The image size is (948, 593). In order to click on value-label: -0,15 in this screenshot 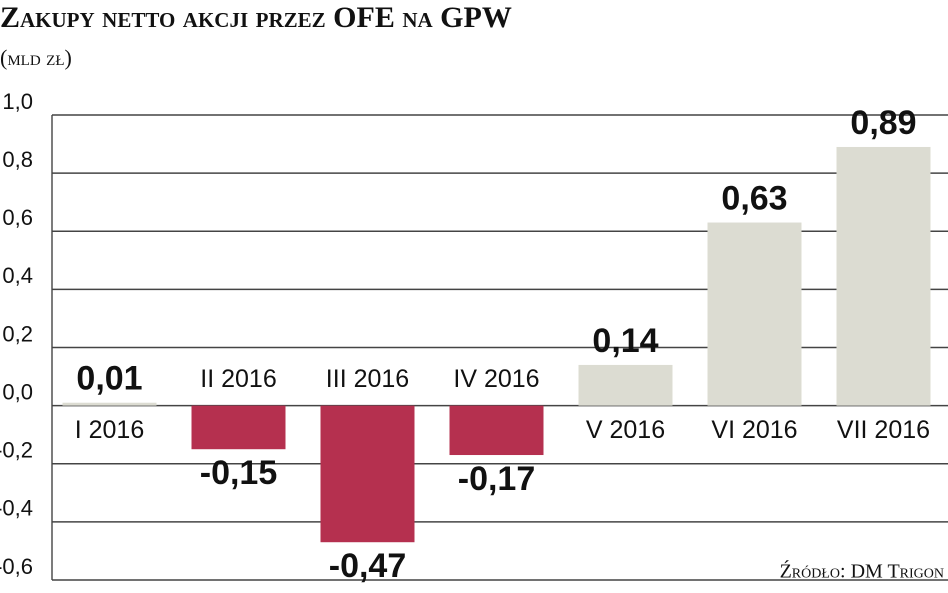, I will do `click(239, 473)`.